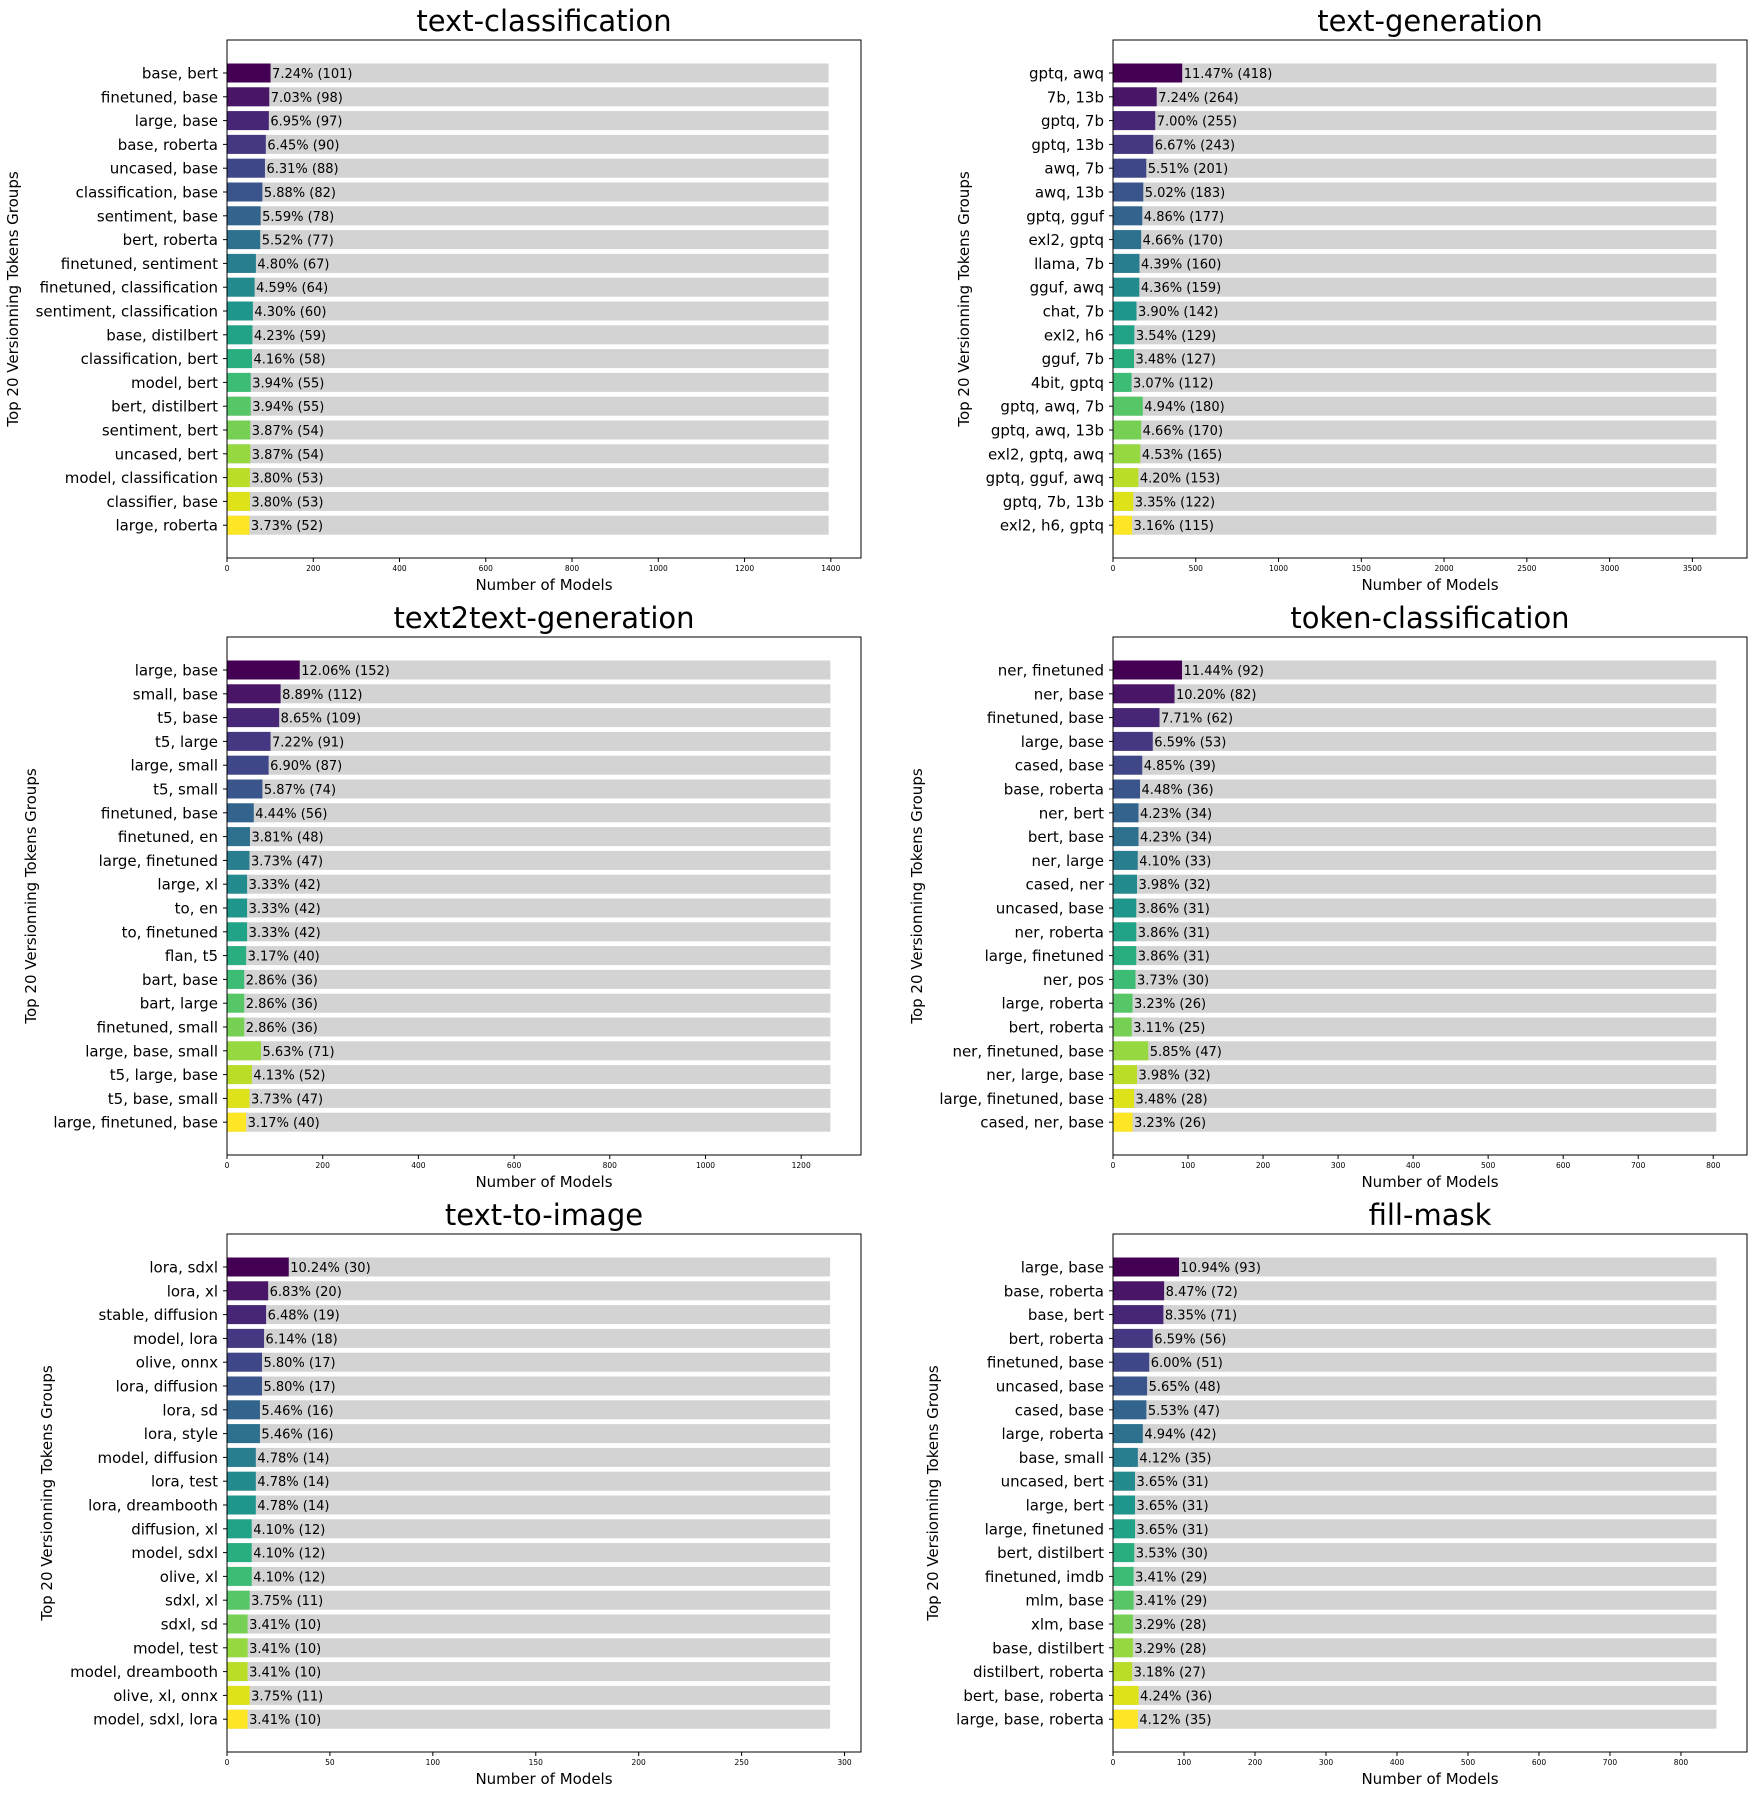 This screenshot has width=1758, height=1802. What do you see at coordinates (187, 718) in the screenshot?
I see `y-tick-label: t5, base` at bounding box center [187, 718].